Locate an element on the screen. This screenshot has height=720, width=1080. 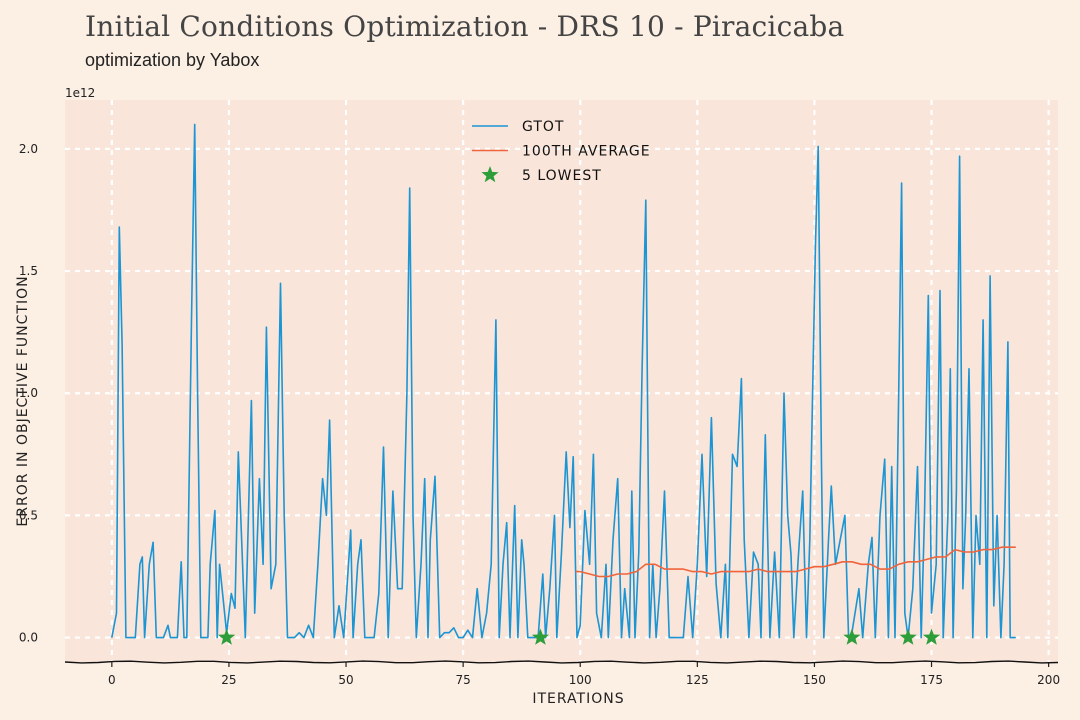
legend-label: 5 LOWEST is located at coordinates (562, 176).